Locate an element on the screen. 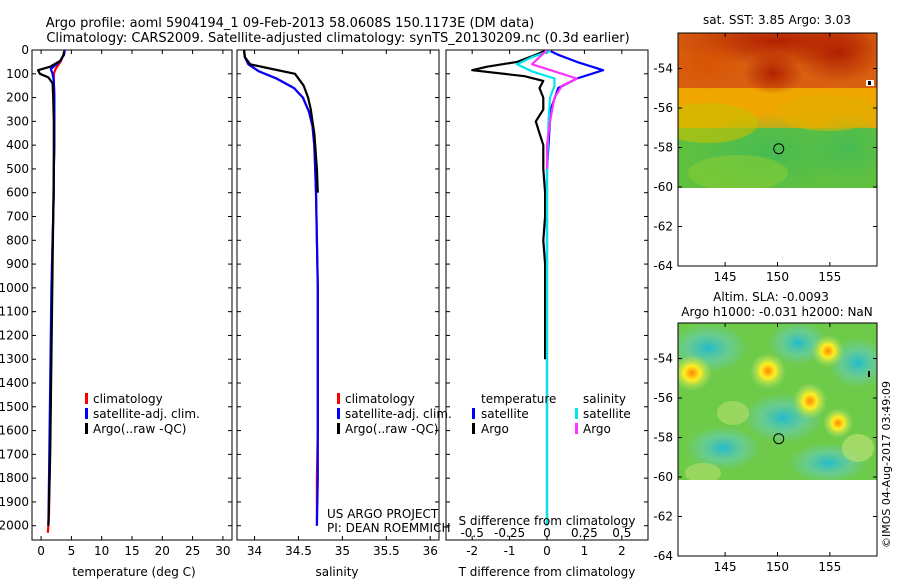 The height and width of the screenshot is (580, 900). x-tick-label: 30 is located at coordinates (222, 551).